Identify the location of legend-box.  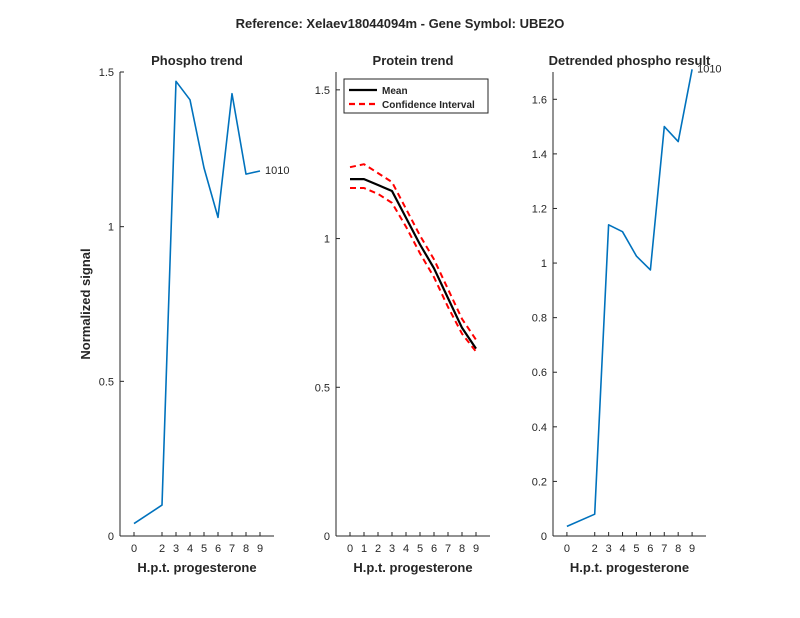
(416, 96).